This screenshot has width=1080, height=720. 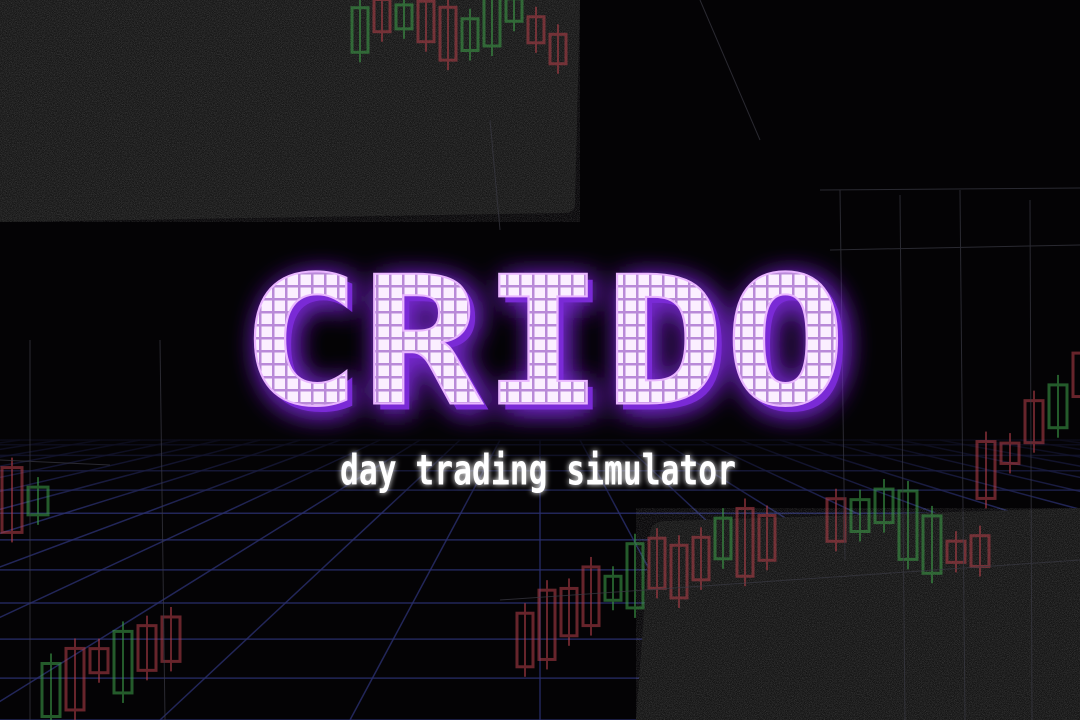 I want to click on panel-bottom-right, so click(x=858, y=614).